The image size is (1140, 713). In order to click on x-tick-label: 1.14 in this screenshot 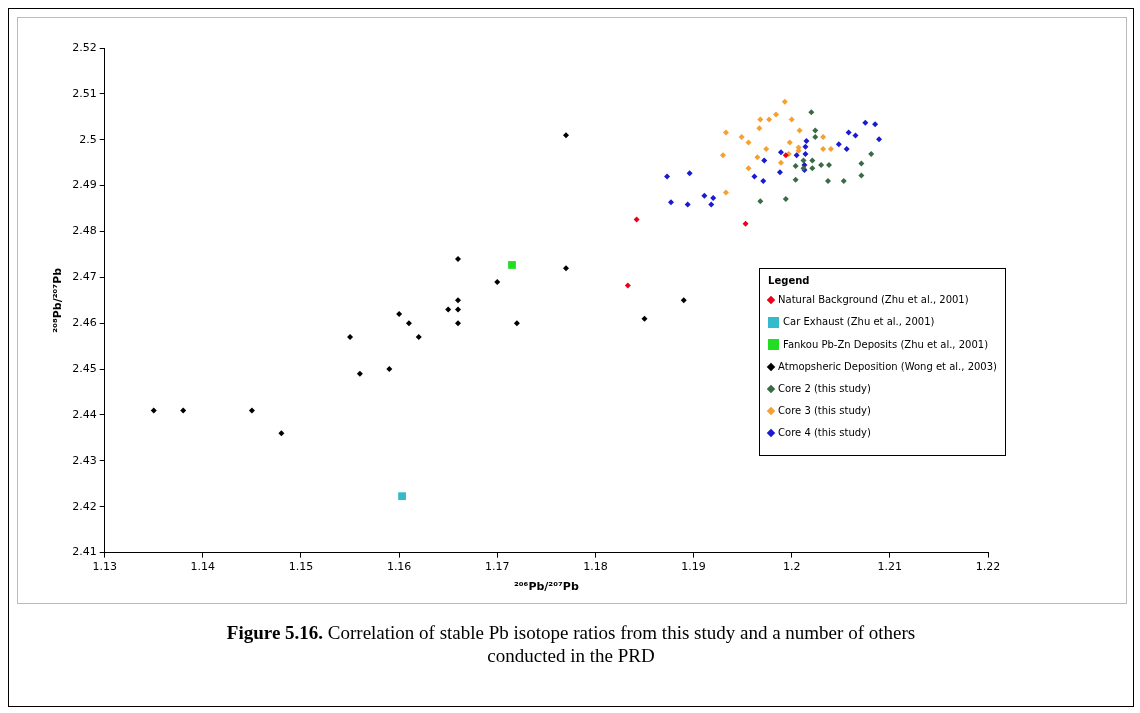, I will do `click(203, 567)`.